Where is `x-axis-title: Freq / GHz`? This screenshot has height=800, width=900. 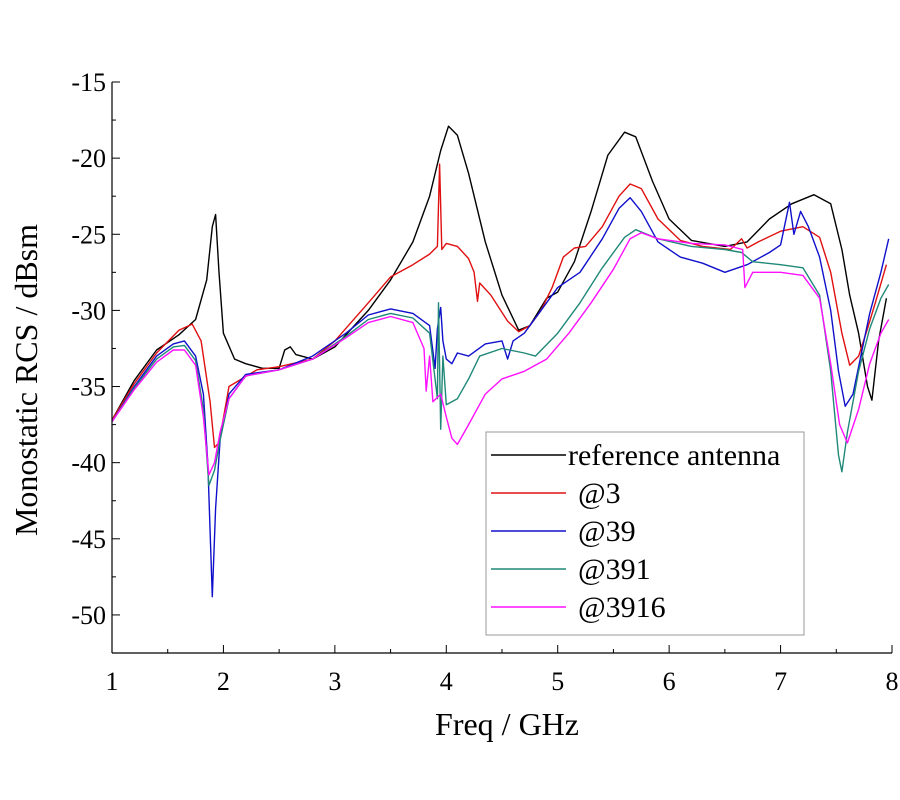
x-axis-title: Freq / GHz is located at coordinates (507, 724).